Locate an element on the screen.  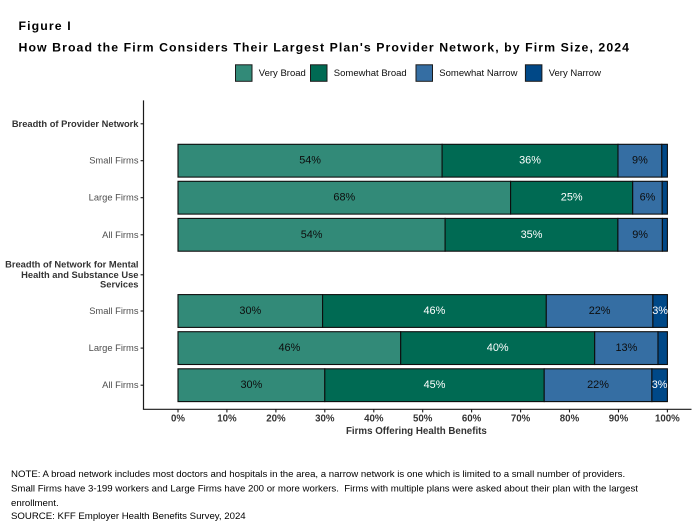
svg-text: 80% is located at coordinates (570, 419).